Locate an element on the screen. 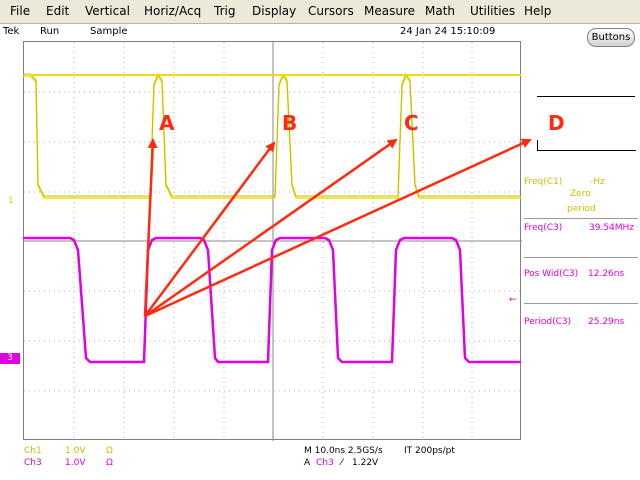  brand-label: Tek is located at coordinates (11, 31).